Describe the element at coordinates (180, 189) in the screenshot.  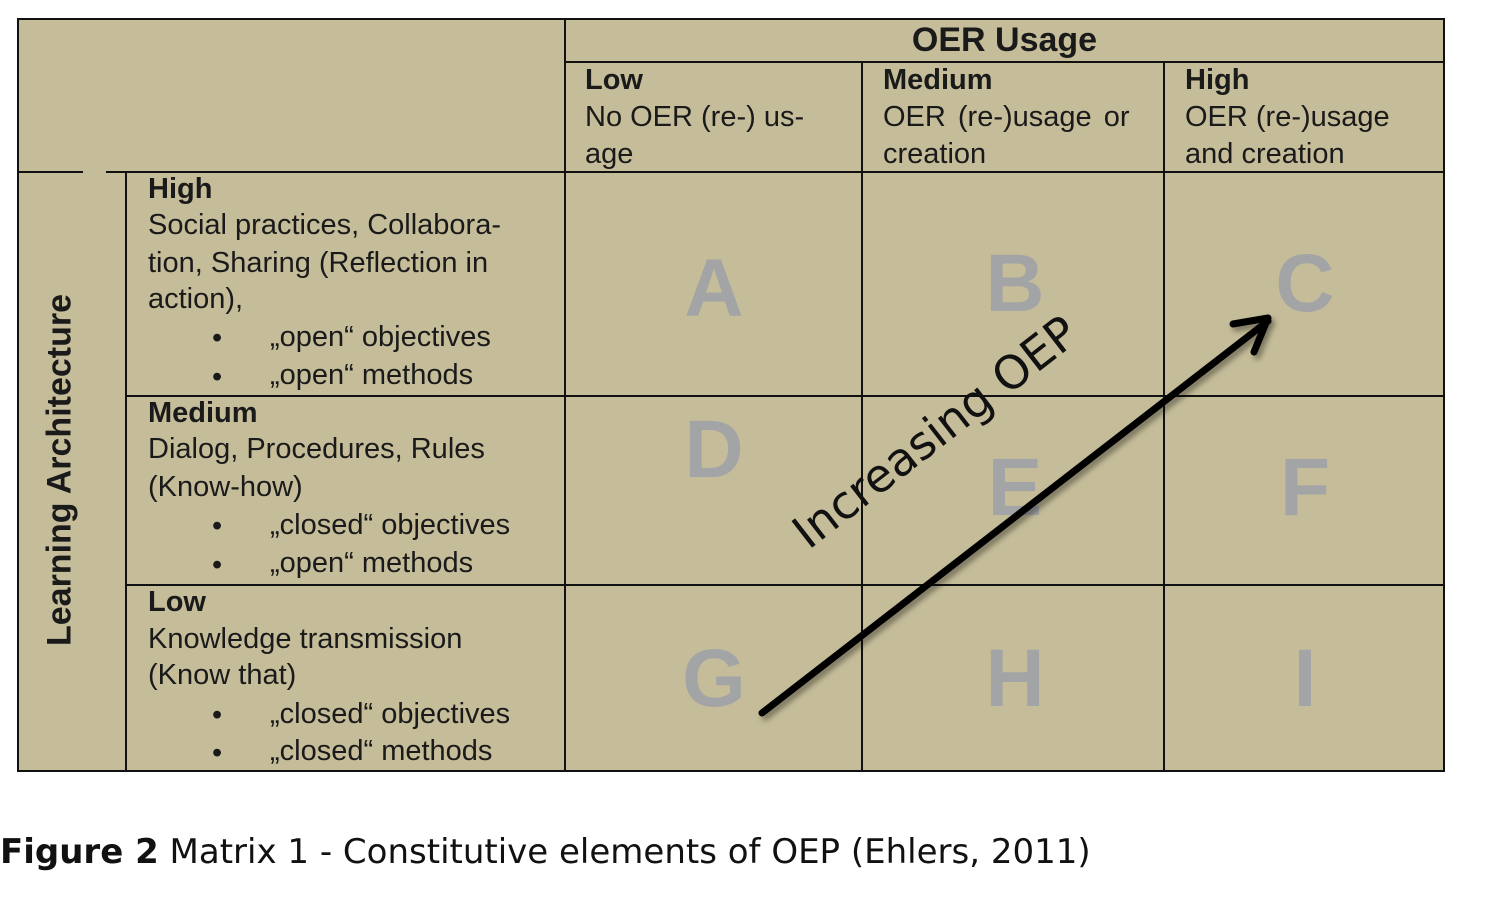
I see `row-level: High` at that location.